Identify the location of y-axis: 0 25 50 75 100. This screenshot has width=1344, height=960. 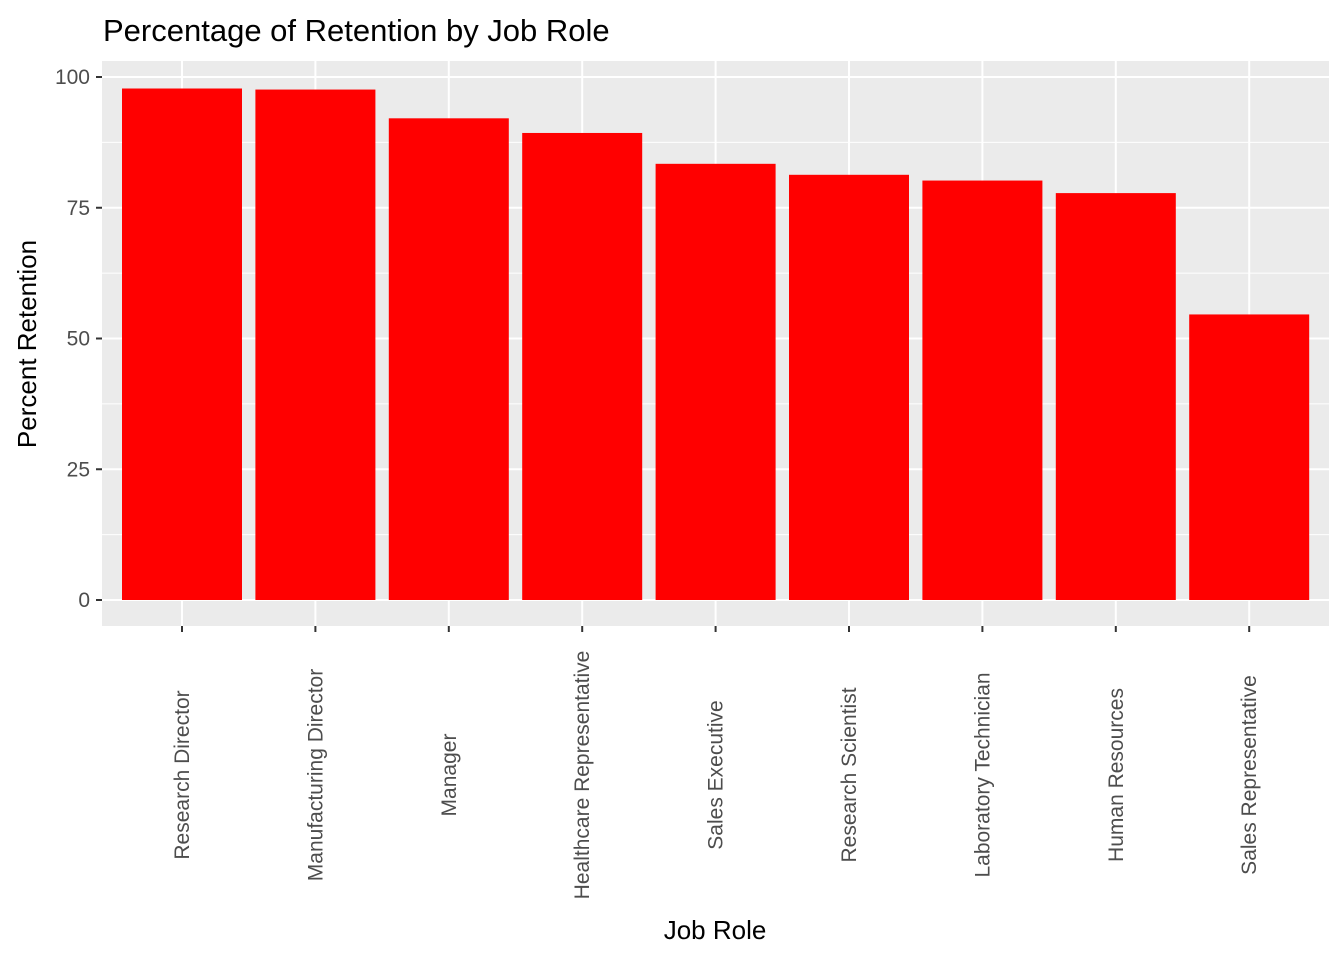
(78, 339).